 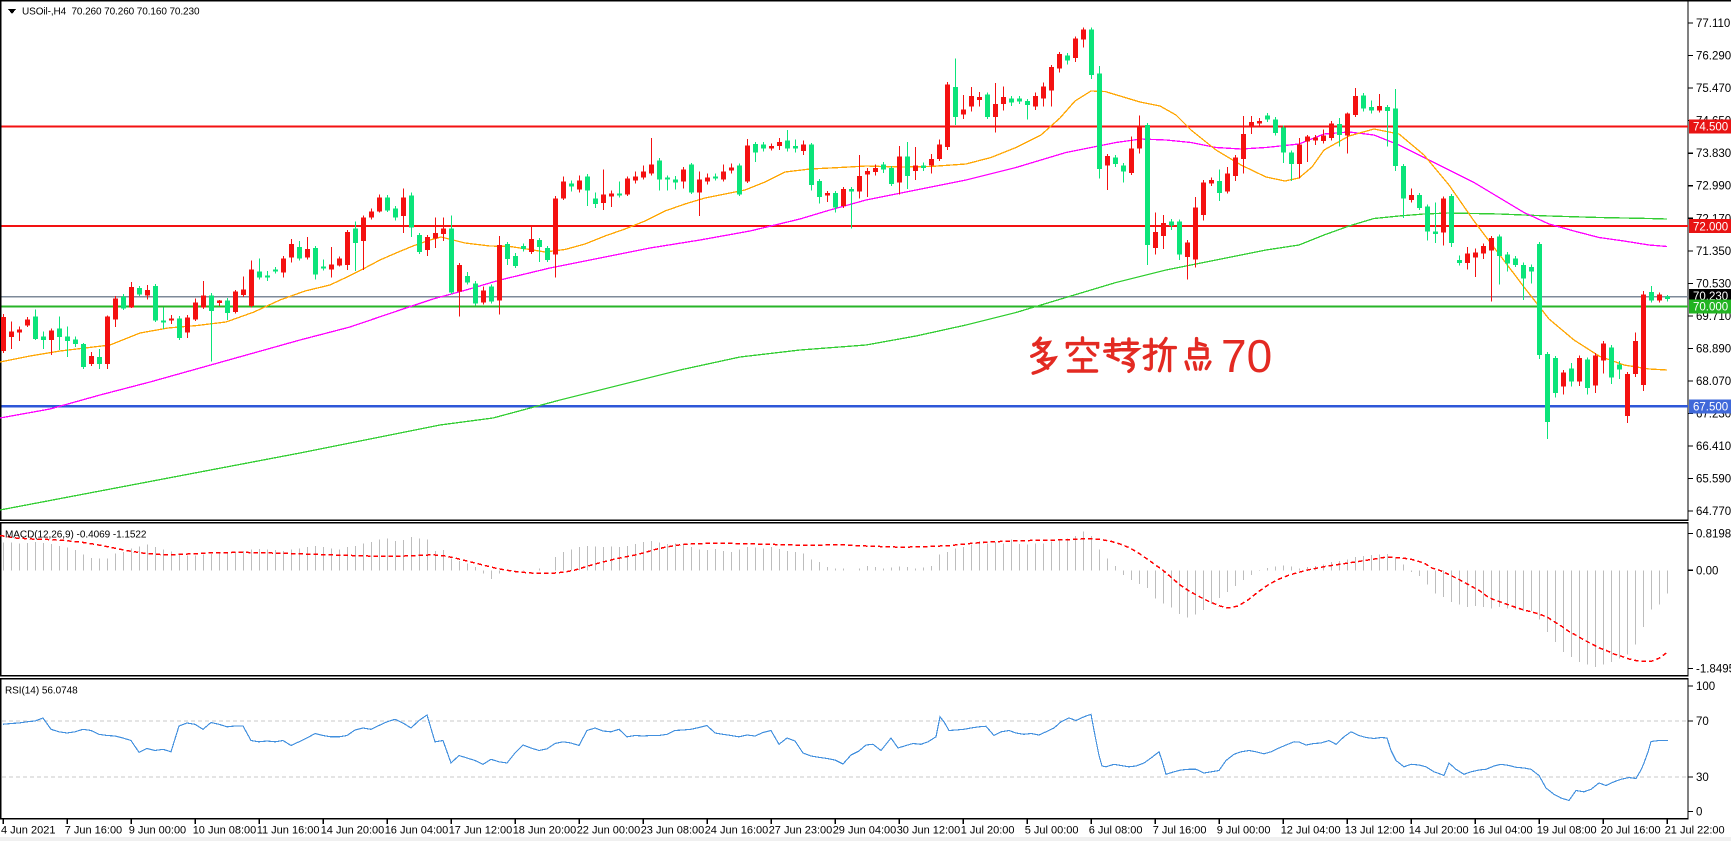 I want to click on svg-text: 10 Jun 08:00, so click(x=225, y=831).